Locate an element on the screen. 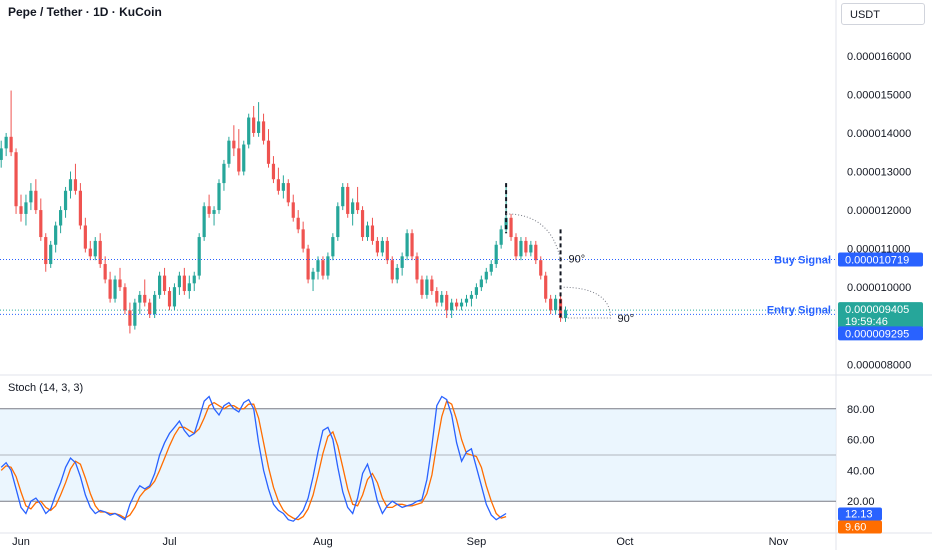  price-tick-label: 0.000013000 is located at coordinates (879, 173).